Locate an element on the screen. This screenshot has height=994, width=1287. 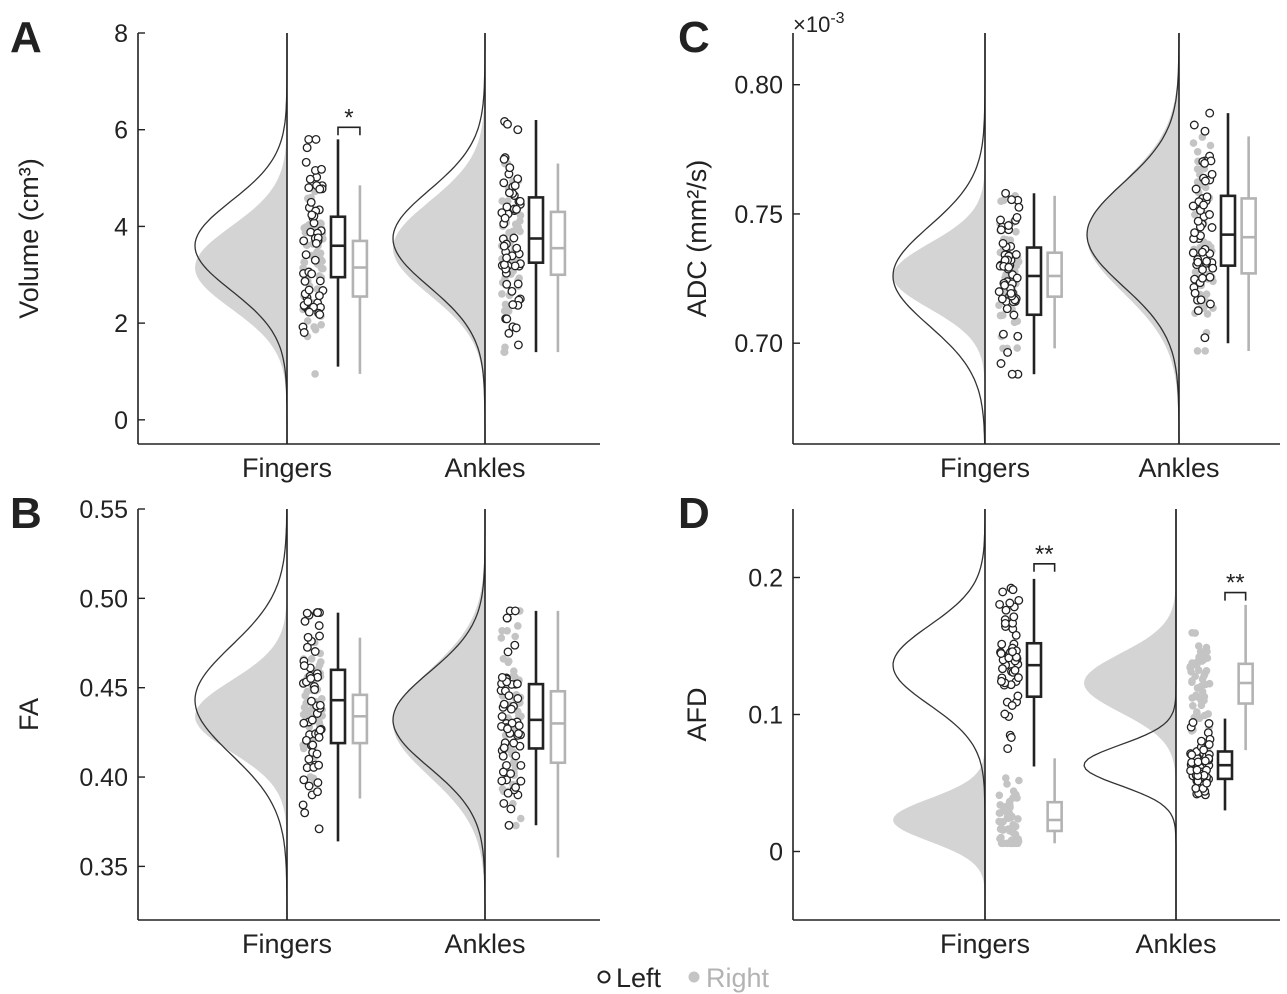
panel-letter: A is located at coordinates (26, 37).